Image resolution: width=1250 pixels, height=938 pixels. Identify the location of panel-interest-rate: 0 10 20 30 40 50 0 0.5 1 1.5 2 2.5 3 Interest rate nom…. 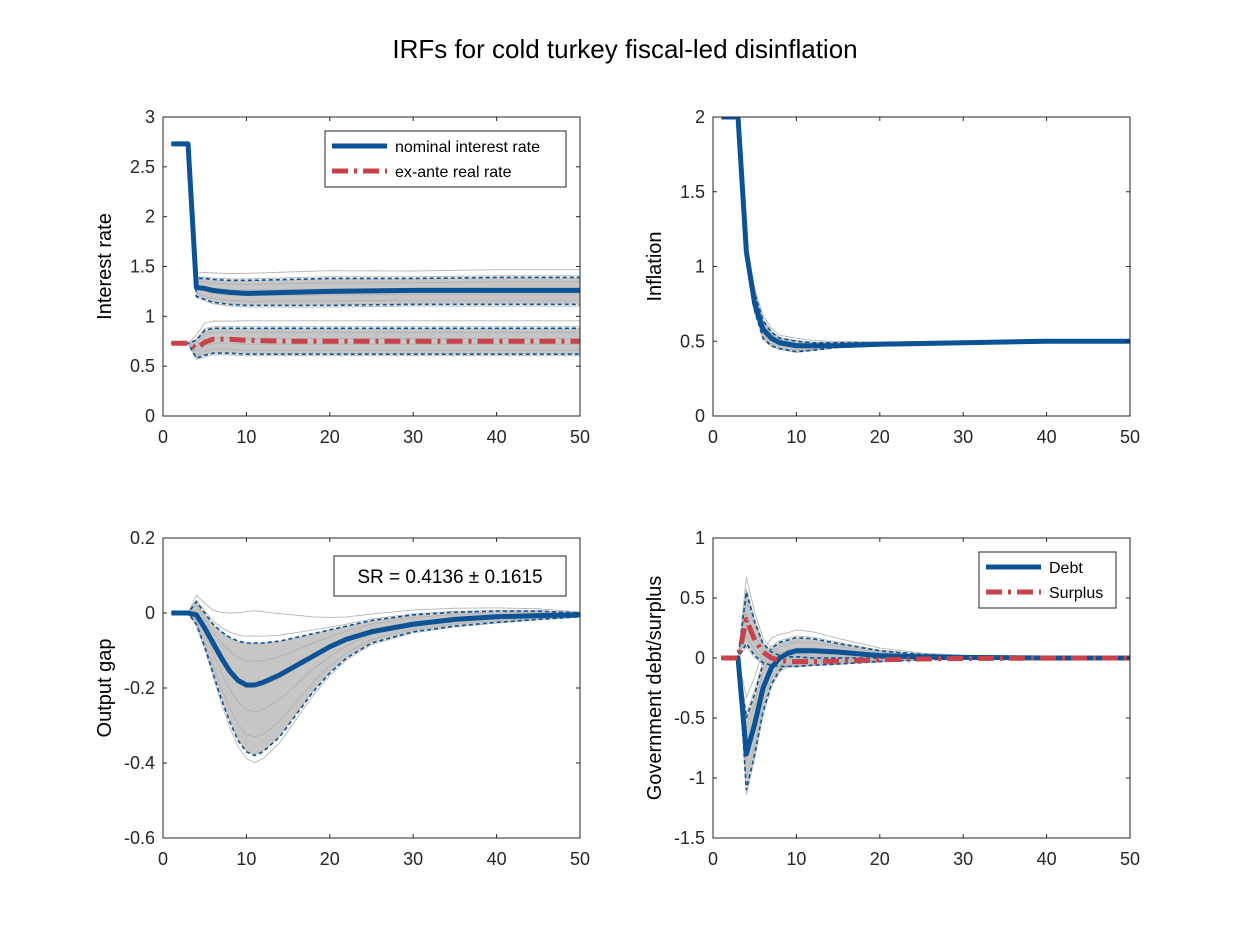
(342, 277).